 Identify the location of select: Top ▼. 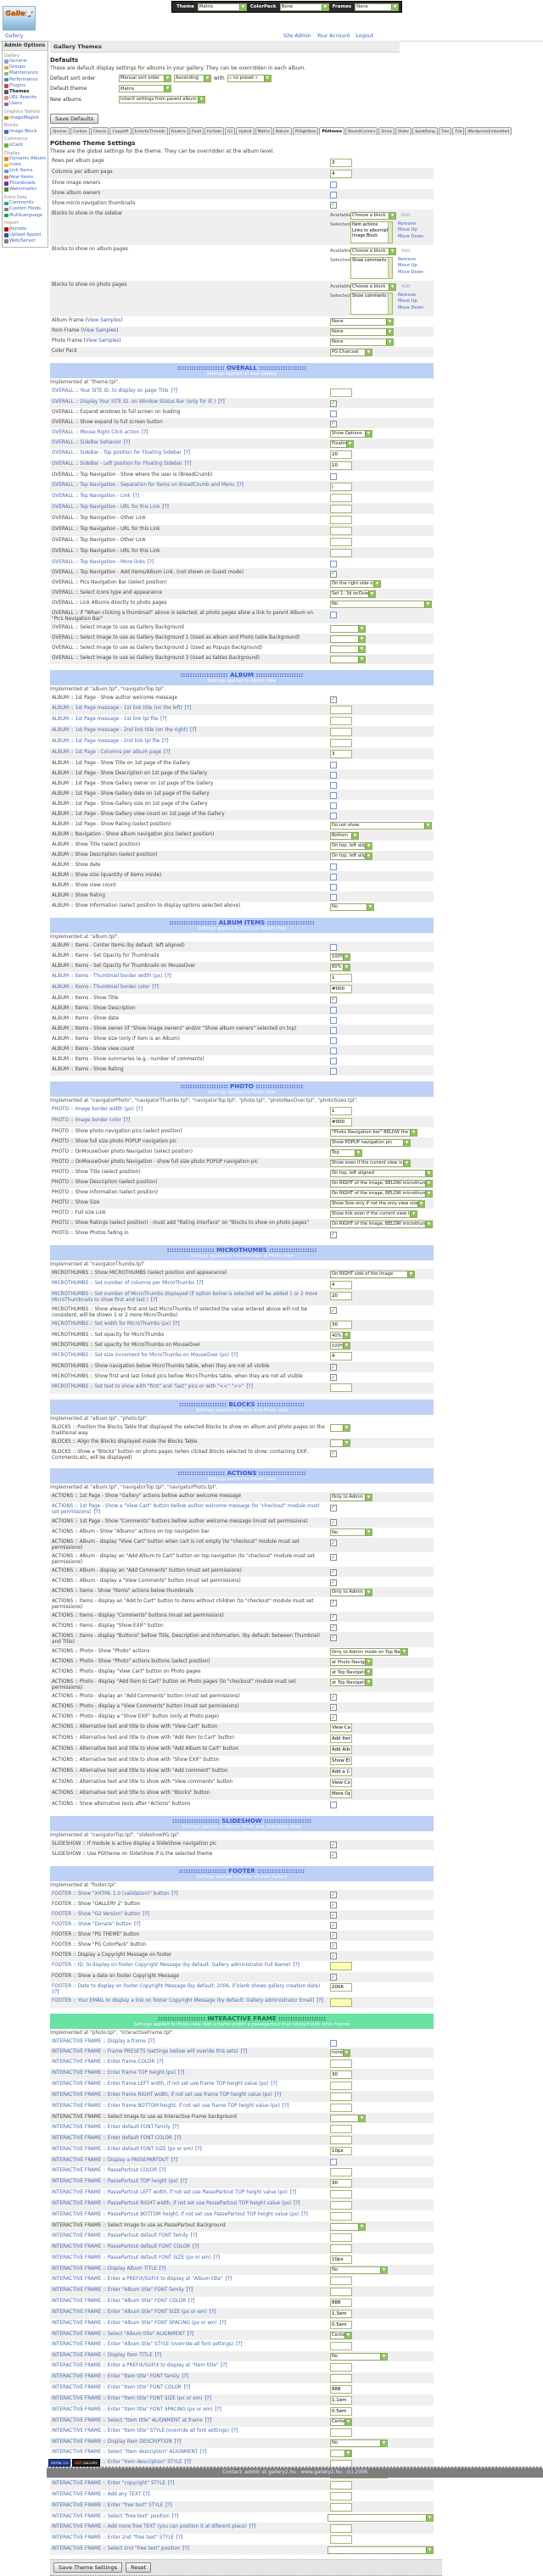
(346, 1152).